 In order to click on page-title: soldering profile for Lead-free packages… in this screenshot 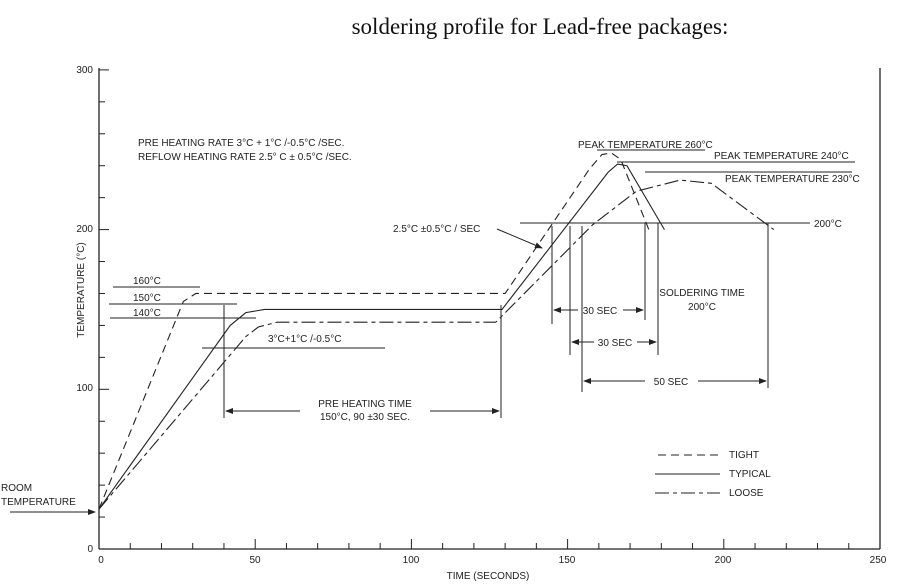, I will do `click(540, 26)`.